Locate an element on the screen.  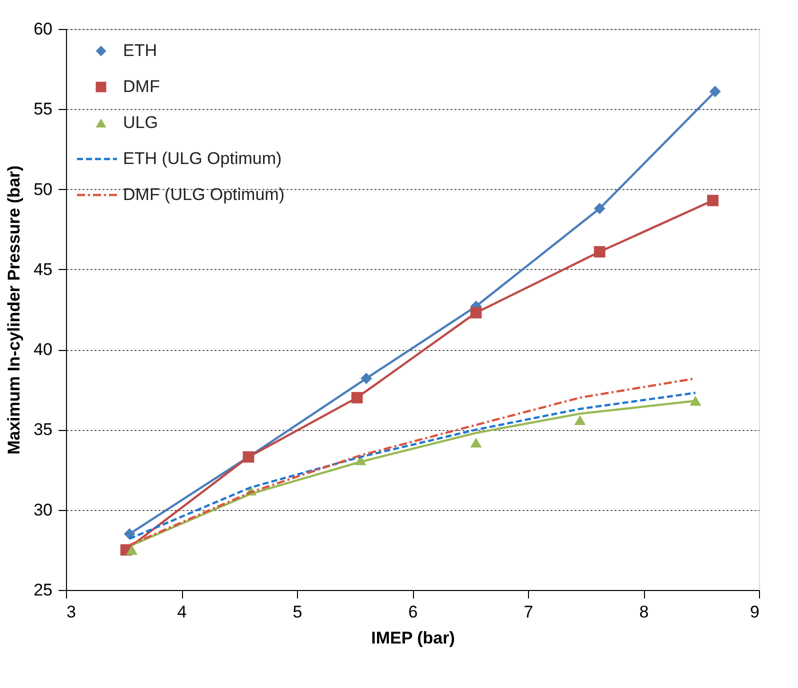
y-tick-label: 45 is located at coordinates (43, 269).